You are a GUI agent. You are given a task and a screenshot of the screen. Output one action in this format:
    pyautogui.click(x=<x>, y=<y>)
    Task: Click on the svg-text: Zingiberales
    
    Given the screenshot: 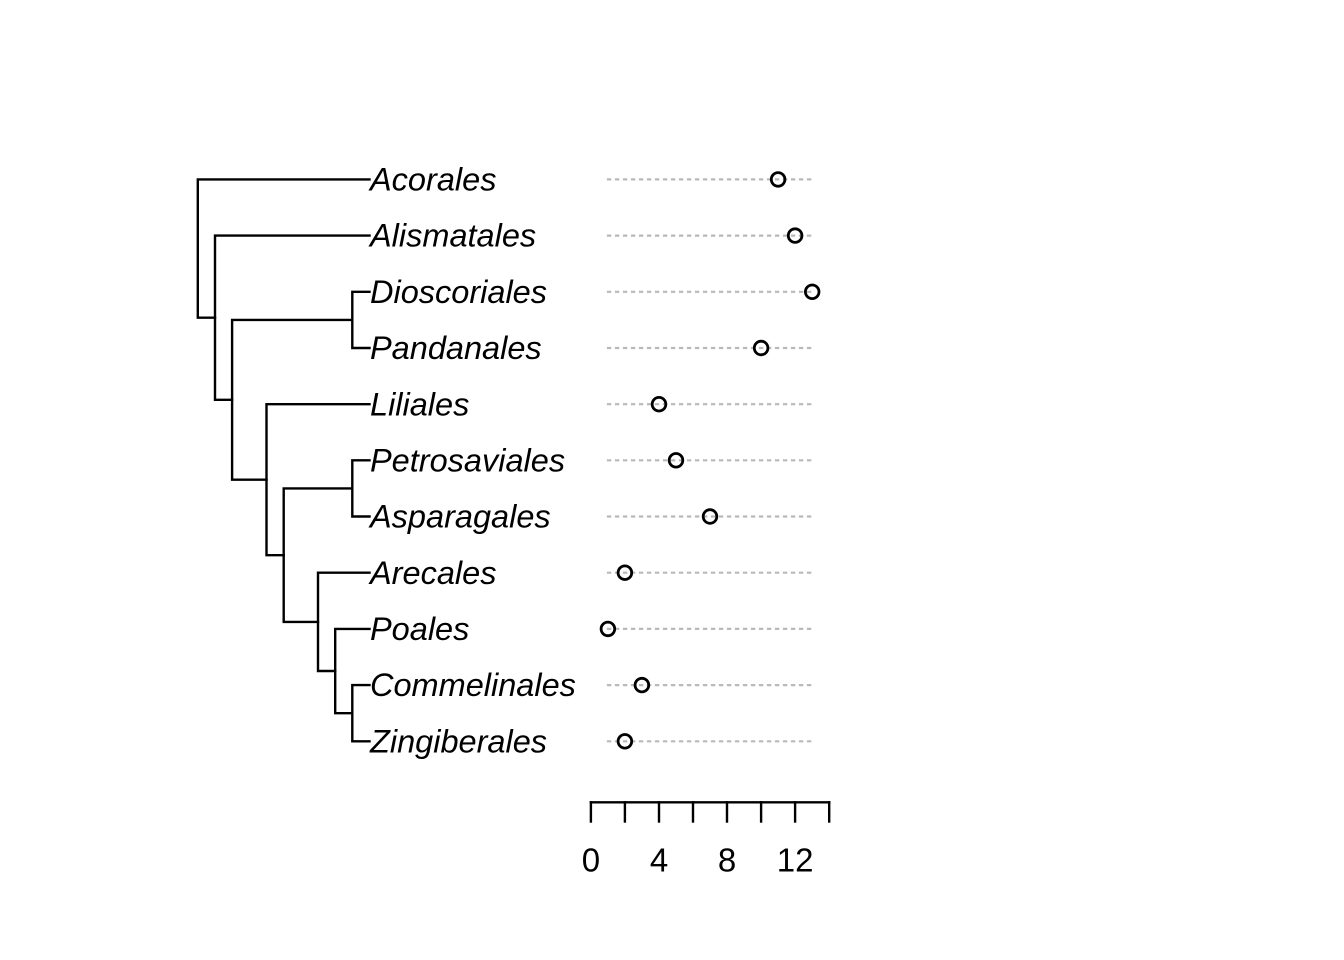 What is the action you would take?
    pyautogui.click(x=458, y=741)
    